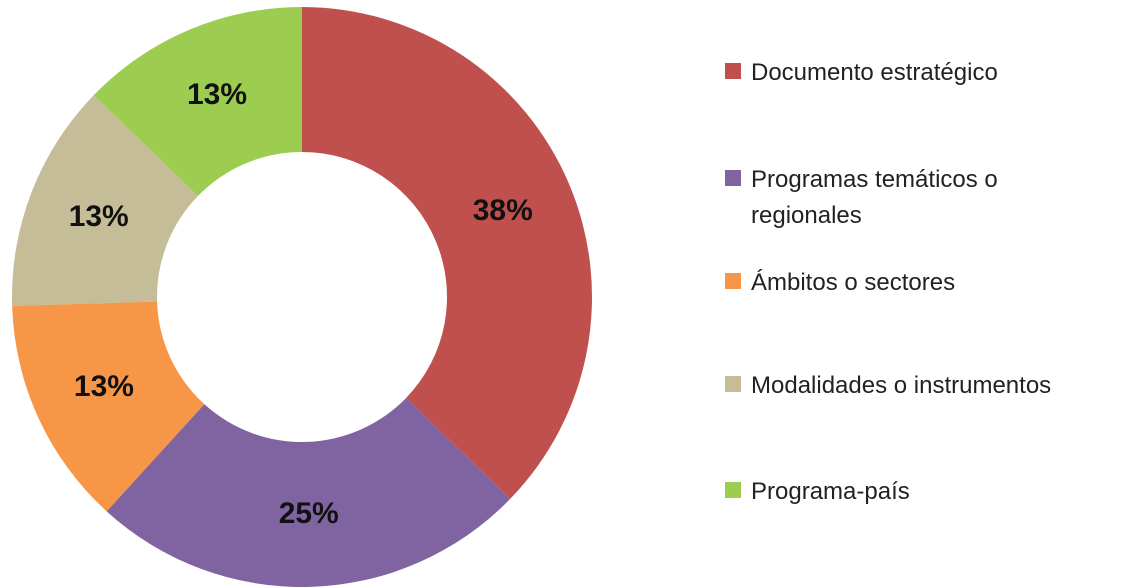 This screenshot has height=587, width=1135. What do you see at coordinates (901, 385) in the screenshot?
I see `legend-label: Modalidades o instrumentos` at bounding box center [901, 385].